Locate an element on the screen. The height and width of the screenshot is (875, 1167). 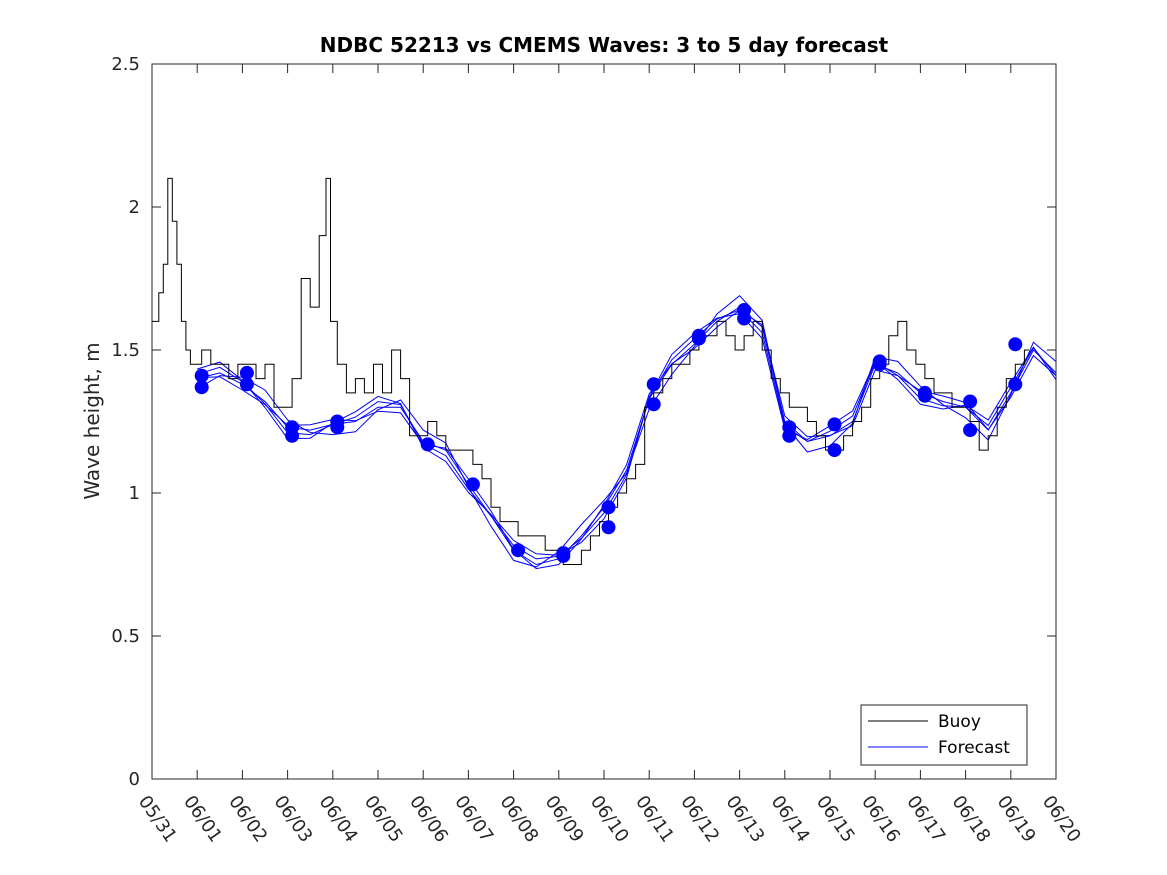
legend-box is located at coordinates (944, 735).